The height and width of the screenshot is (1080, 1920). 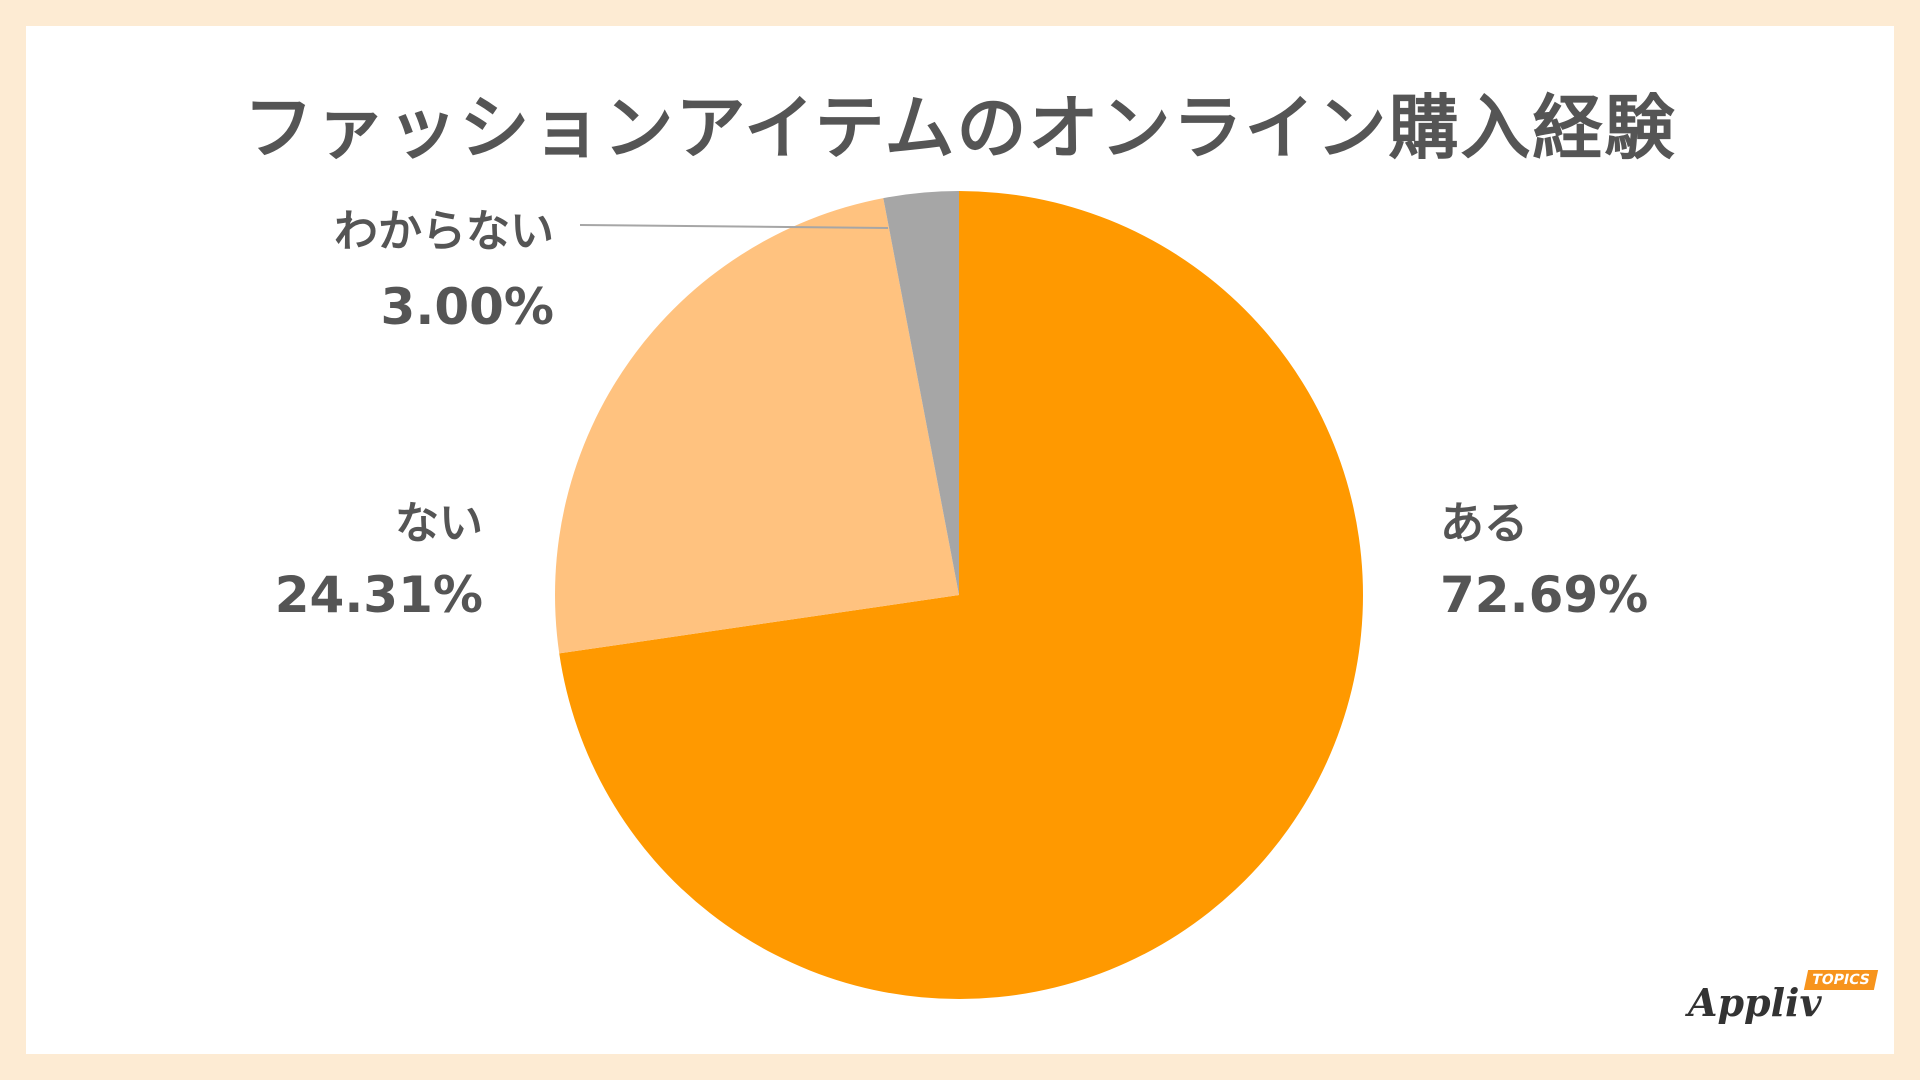 I want to click on leader-line-wakaranai, so click(x=734, y=226).